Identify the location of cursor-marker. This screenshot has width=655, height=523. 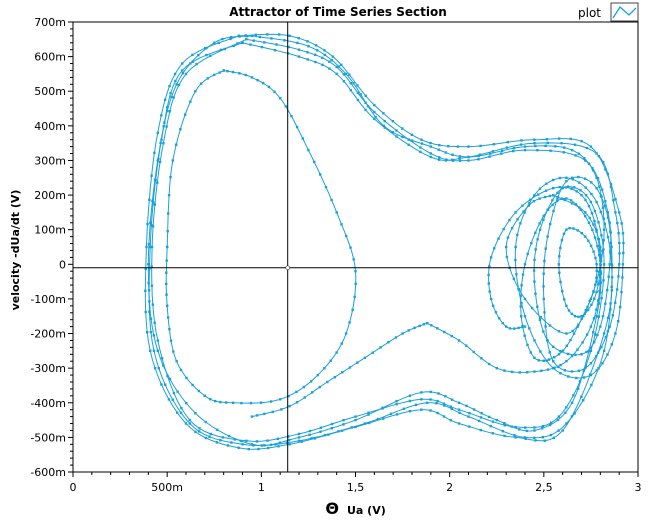
(287, 268).